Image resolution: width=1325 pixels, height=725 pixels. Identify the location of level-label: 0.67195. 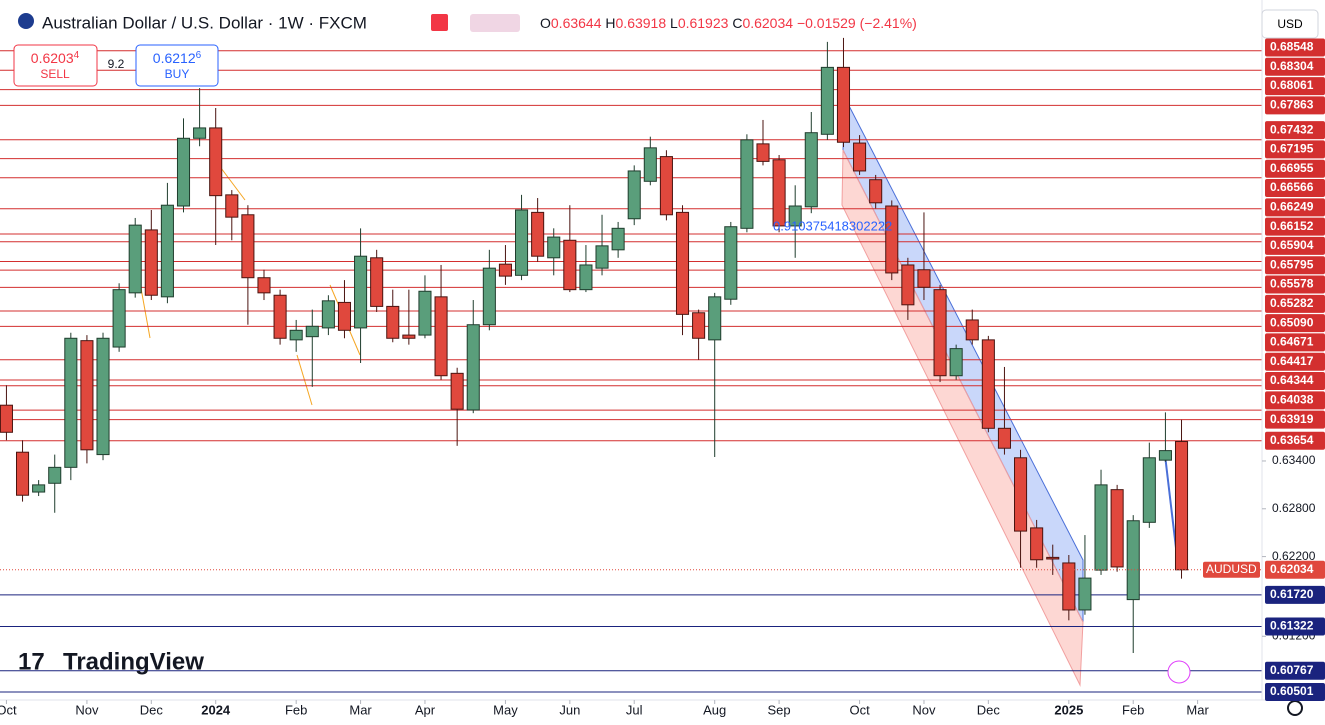
(1292, 149).